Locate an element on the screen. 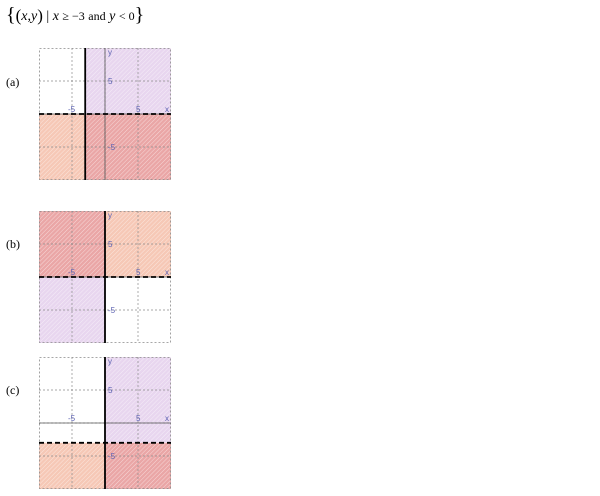 This screenshot has width=600, height=496. option-b-graph: y x 5 -5 5 -5 is located at coordinates (105, 277).